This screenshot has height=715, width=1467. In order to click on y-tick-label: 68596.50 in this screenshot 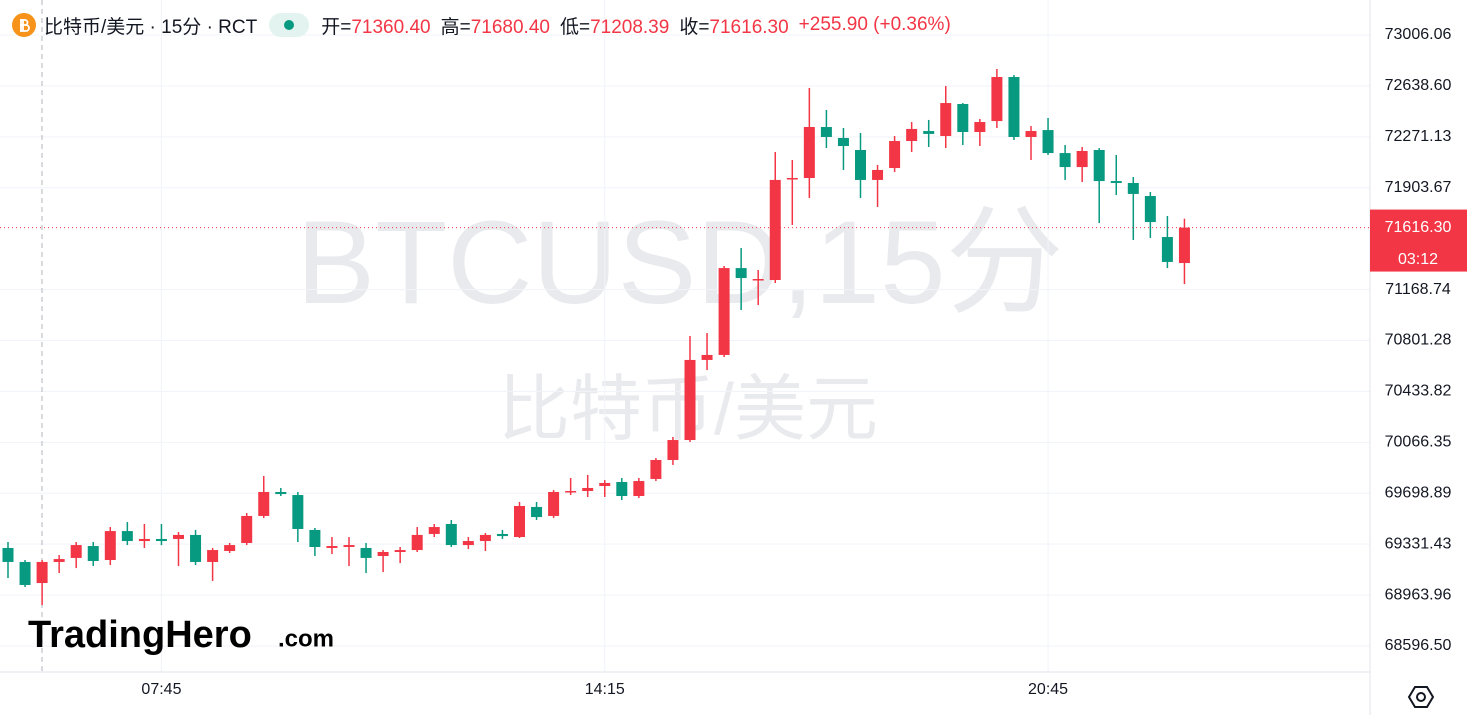, I will do `click(1418, 645)`.